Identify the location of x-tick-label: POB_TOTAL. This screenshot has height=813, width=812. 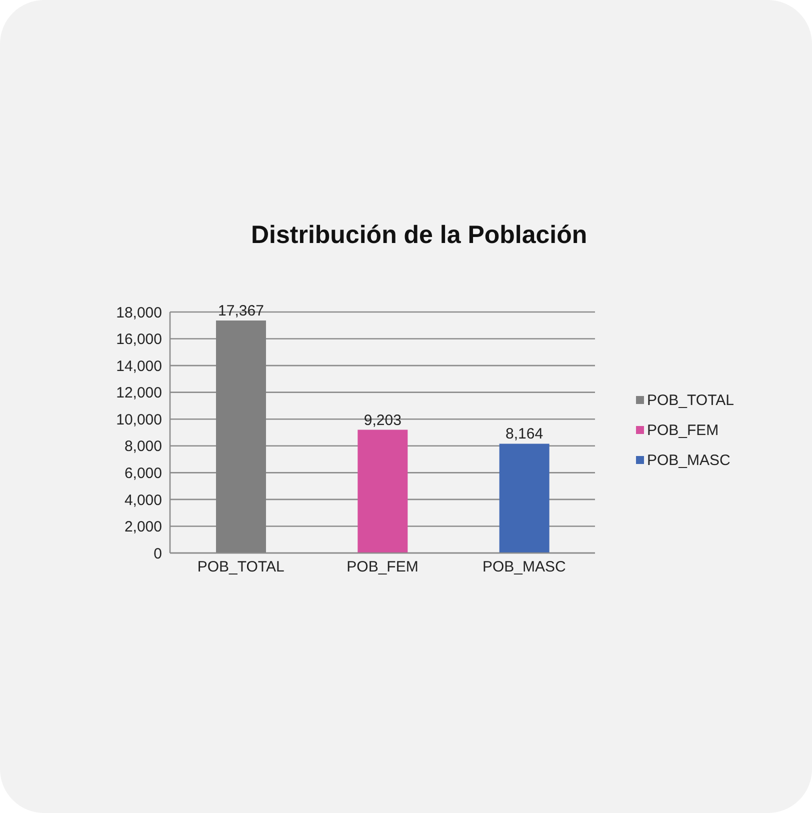
(240, 567).